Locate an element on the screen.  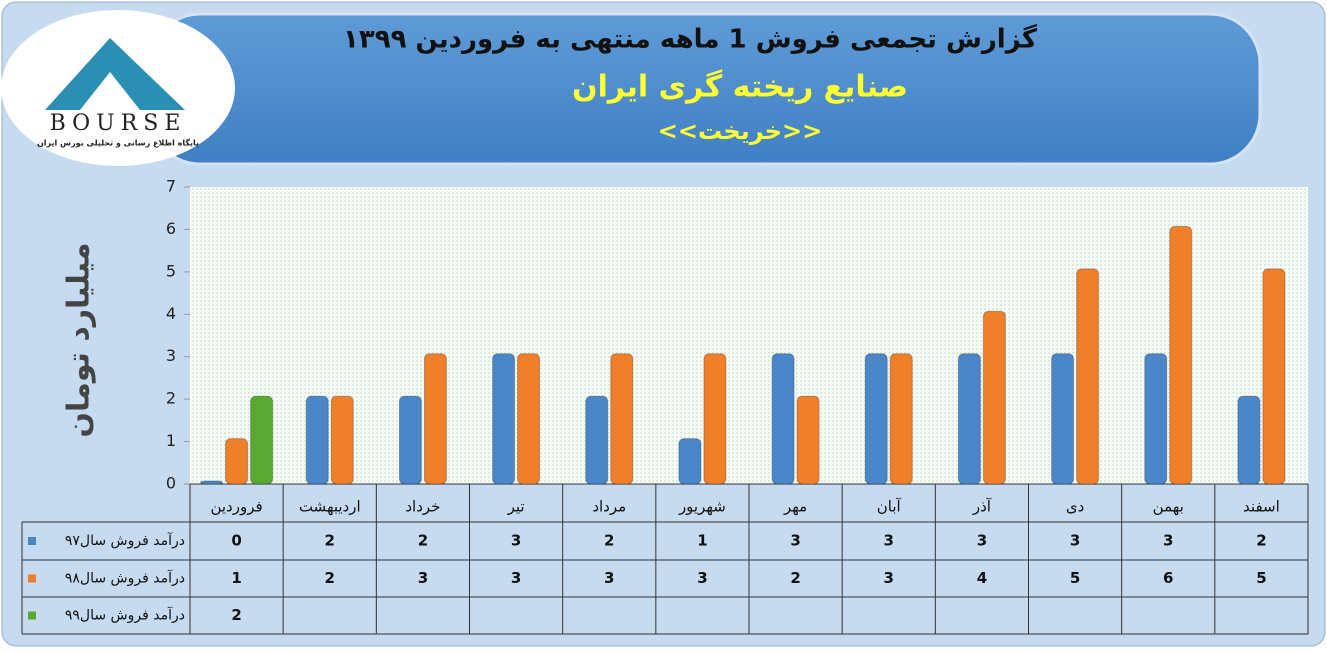
x-tick-label: تیر is located at coordinates (516, 507).